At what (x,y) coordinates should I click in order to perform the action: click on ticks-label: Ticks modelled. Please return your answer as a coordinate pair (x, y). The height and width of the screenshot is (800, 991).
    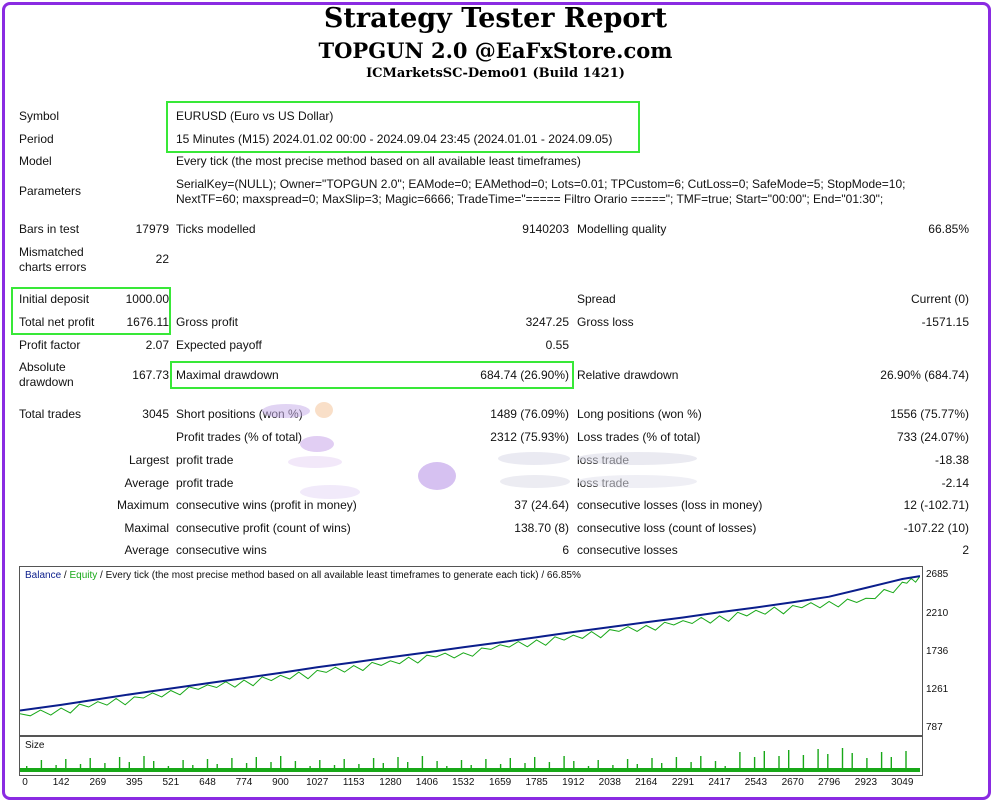
    Looking at the image, I should click on (216, 229).